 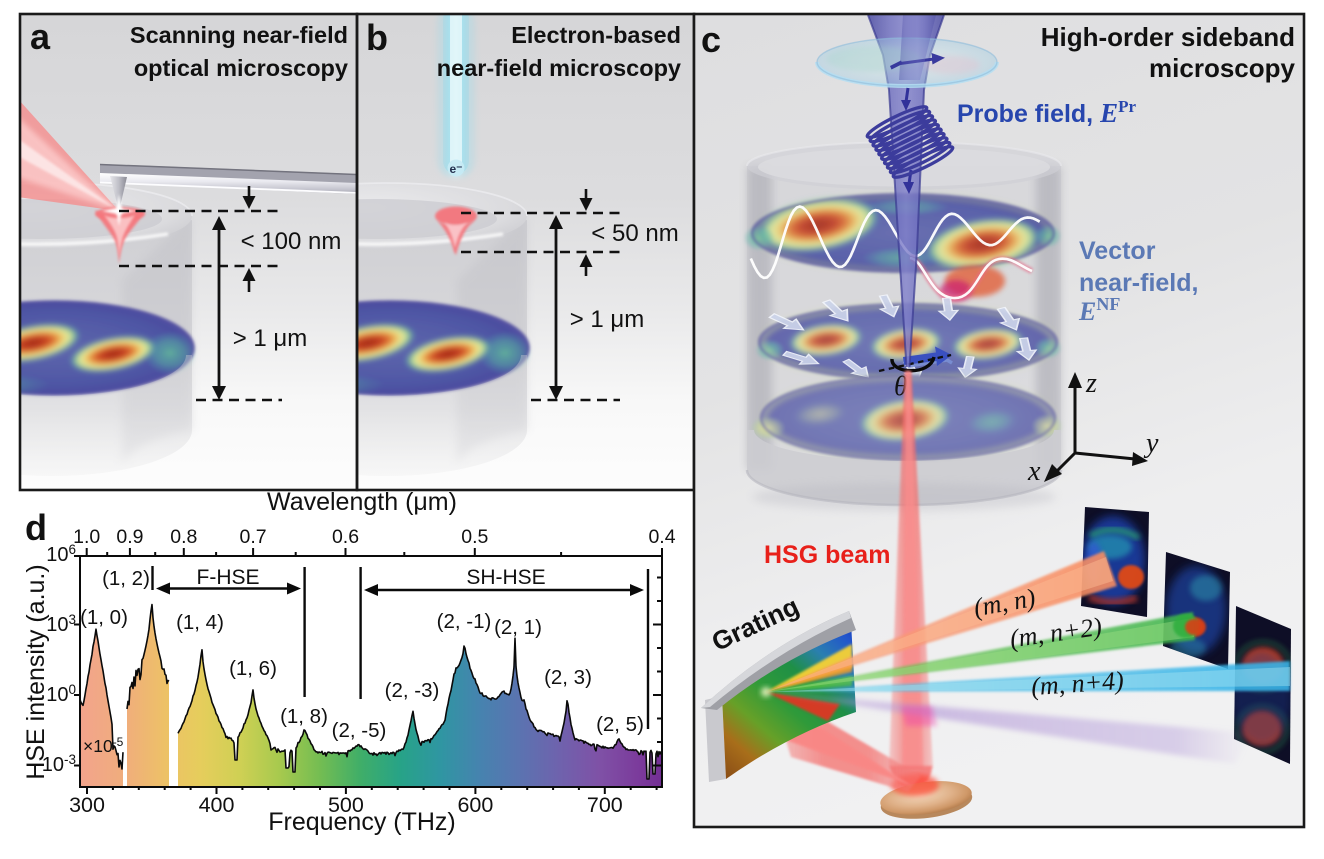 I want to click on svg-text: 10⁰, so click(x=61, y=694).